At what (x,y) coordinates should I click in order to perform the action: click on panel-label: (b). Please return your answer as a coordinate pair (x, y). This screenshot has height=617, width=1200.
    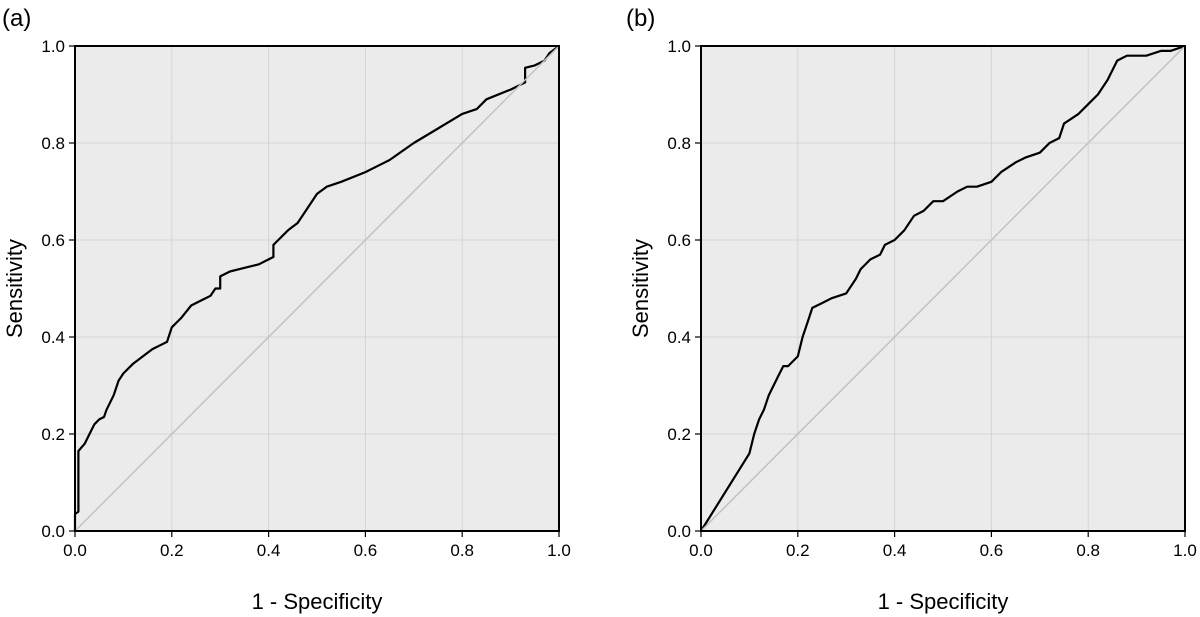
    Looking at the image, I should click on (640, 18).